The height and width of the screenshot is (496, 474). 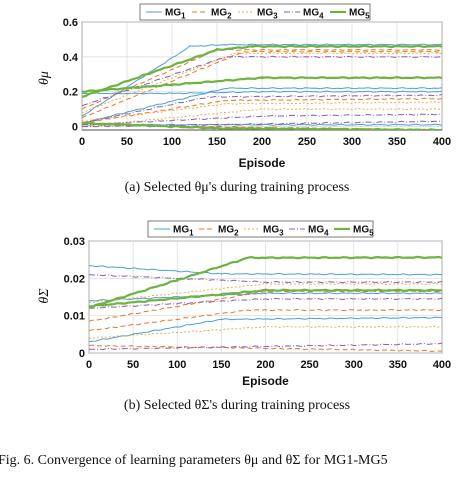 What do you see at coordinates (74, 242) in the screenshot?
I see `y-tick-label: 0.03` at bounding box center [74, 242].